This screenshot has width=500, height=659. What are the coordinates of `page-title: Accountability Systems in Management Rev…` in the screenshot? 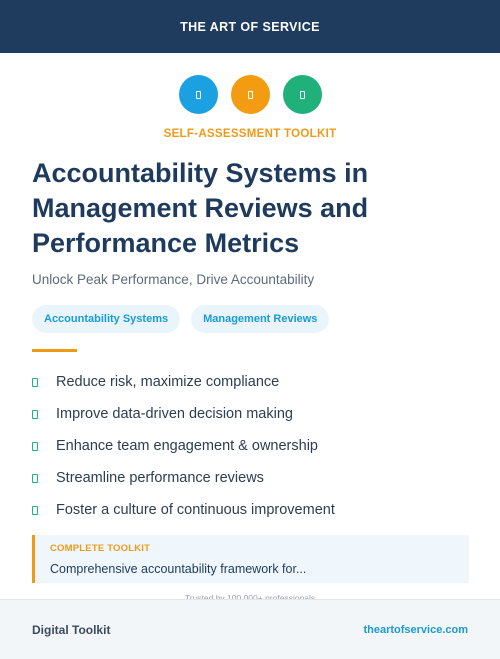 It's located at (252, 208).